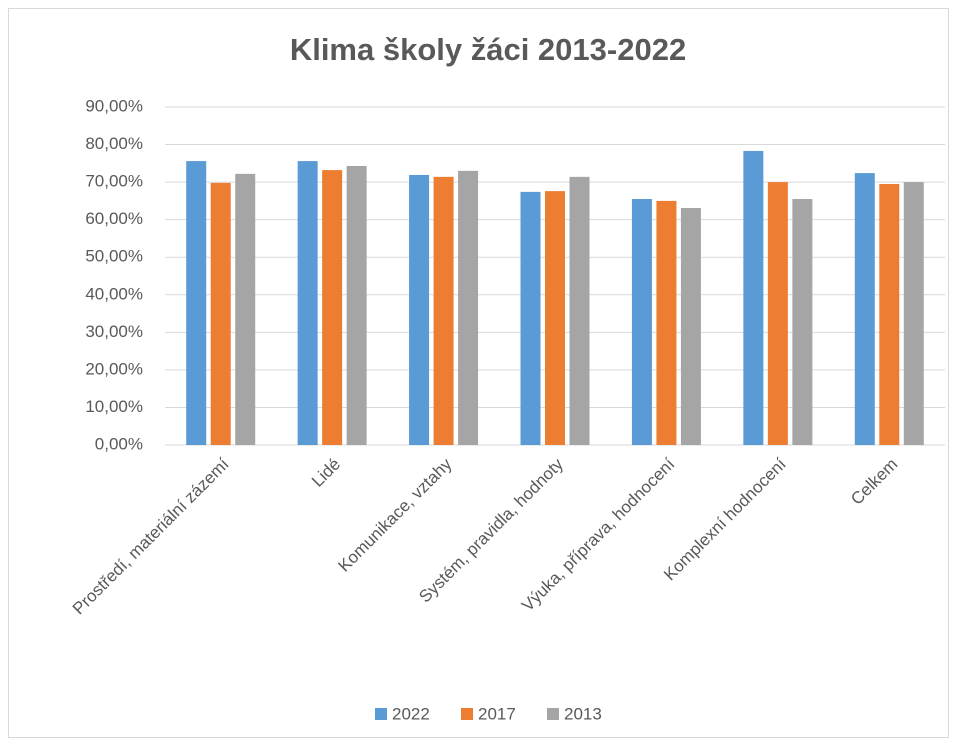  What do you see at coordinates (114, 331) in the screenshot?
I see `y-tick-label: 30,00%` at bounding box center [114, 331].